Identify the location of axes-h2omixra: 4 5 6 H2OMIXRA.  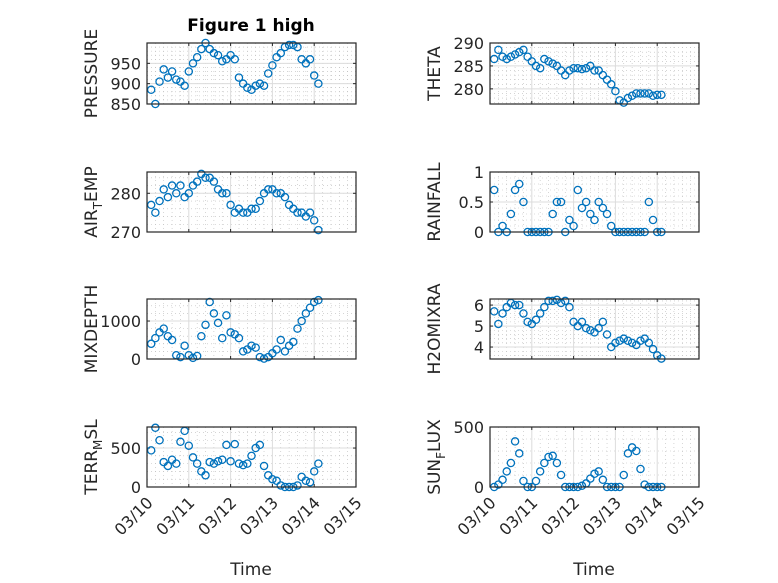
(562, 329).